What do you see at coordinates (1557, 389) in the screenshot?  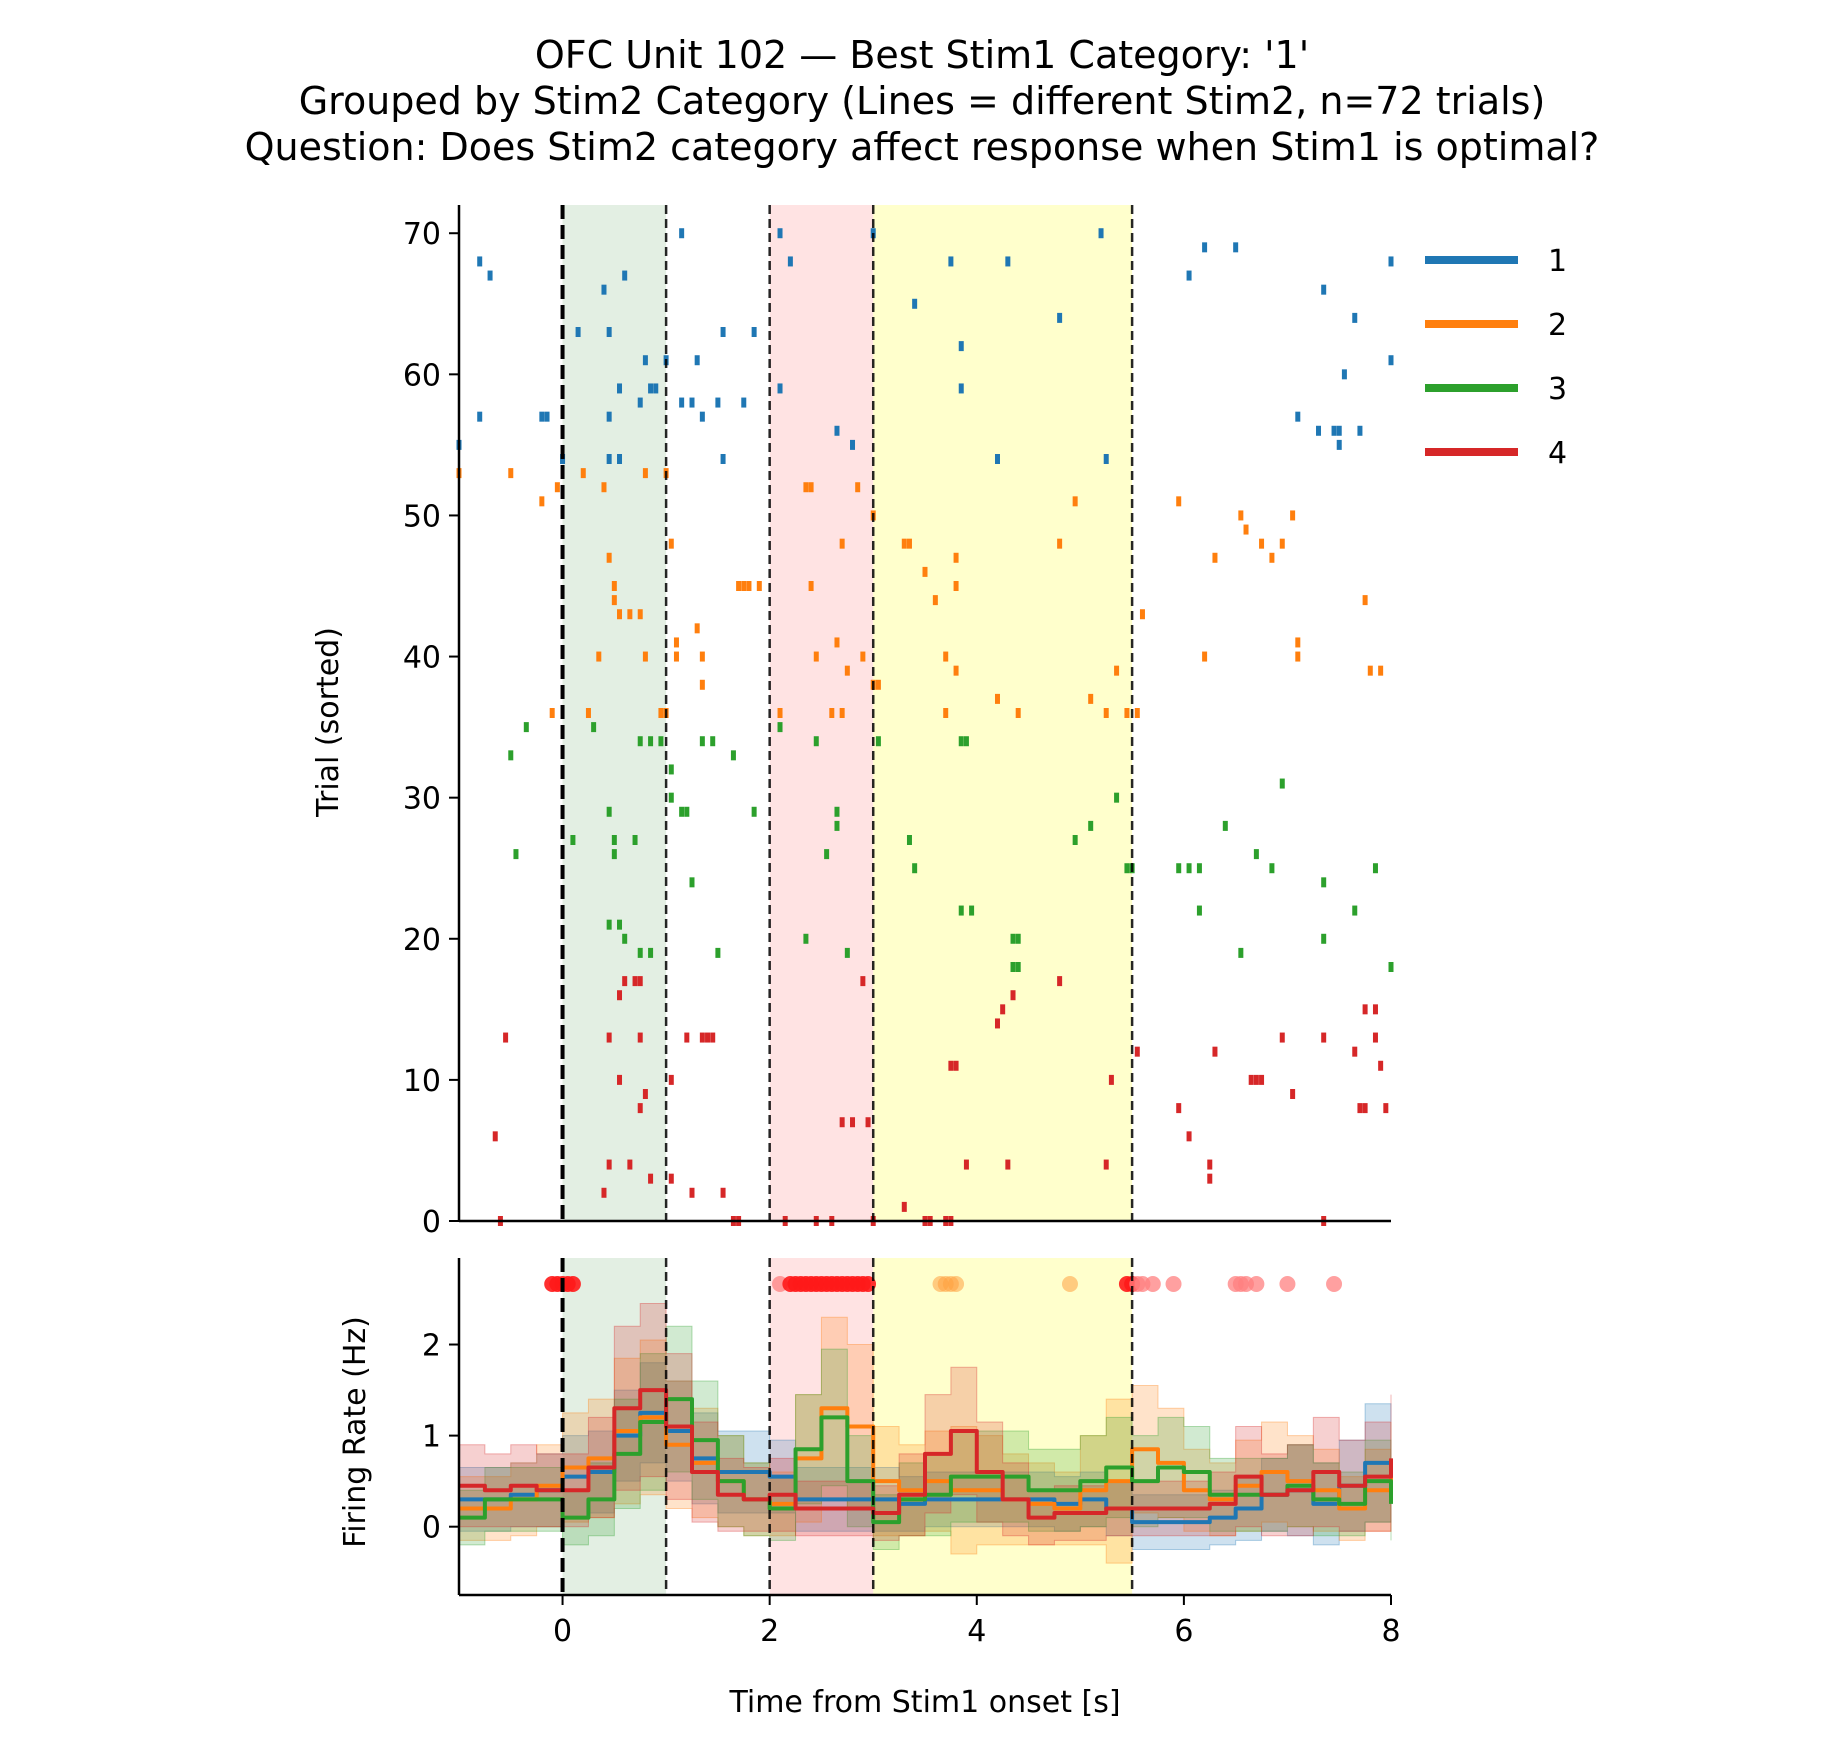 I see `legend-label-3: 3` at bounding box center [1557, 389].